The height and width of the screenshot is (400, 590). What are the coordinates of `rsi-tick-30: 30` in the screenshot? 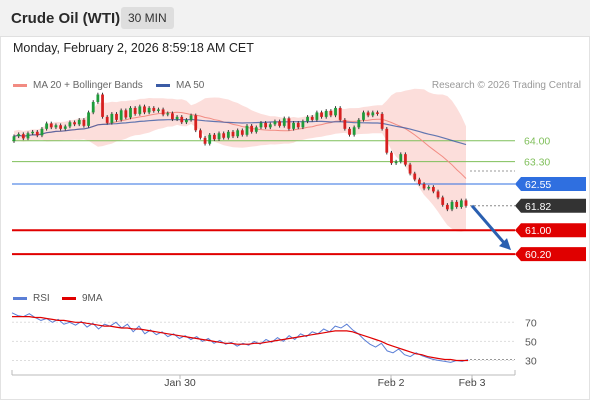 It's located at (531, 361).